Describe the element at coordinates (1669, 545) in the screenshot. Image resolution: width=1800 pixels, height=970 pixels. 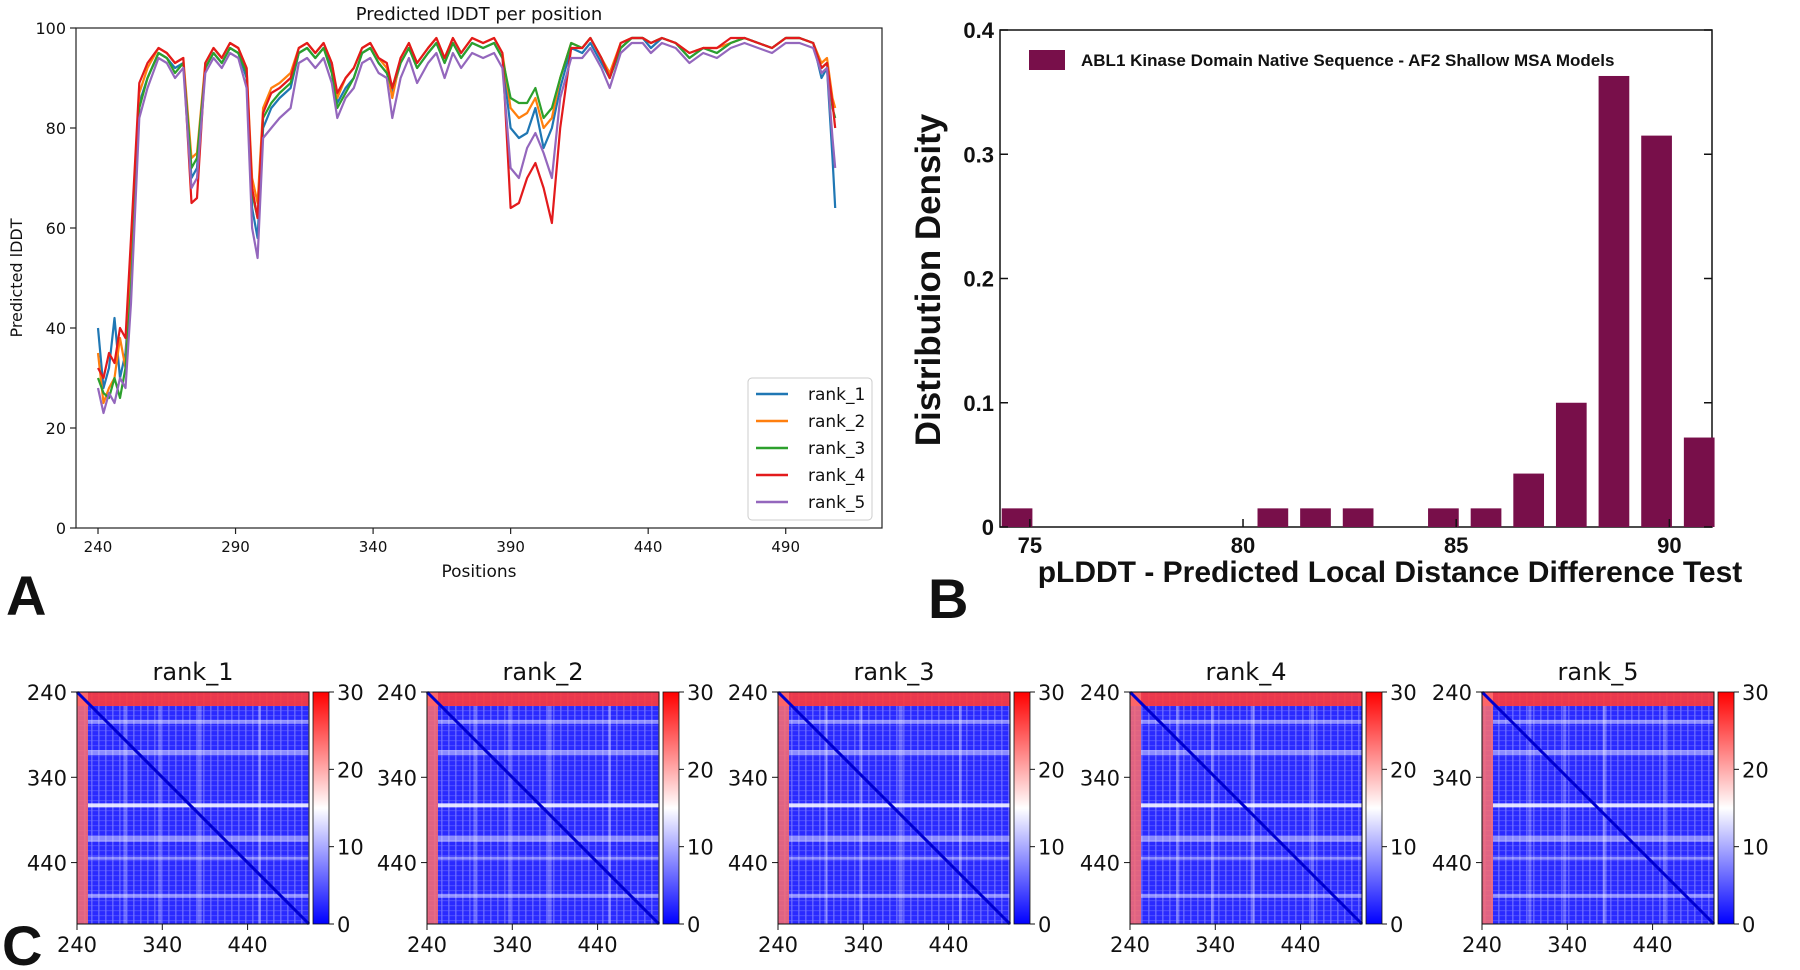
I see `panel-b-xtick-label: 90` at that location.